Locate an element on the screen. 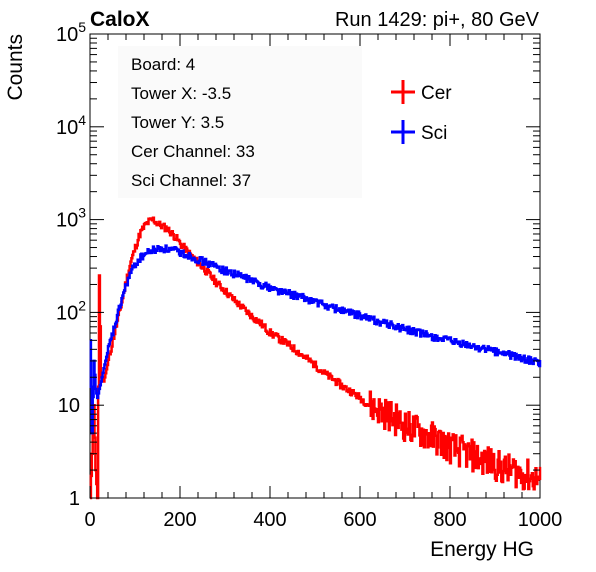  info-box-background is located at coordinates (240, 122).